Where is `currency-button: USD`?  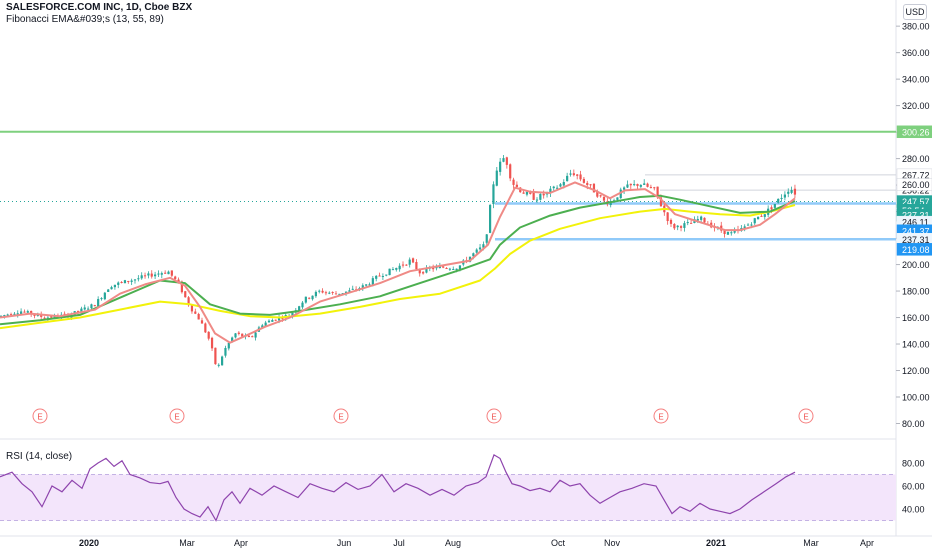 currency-button: USD is located at coordinates (915, 12).